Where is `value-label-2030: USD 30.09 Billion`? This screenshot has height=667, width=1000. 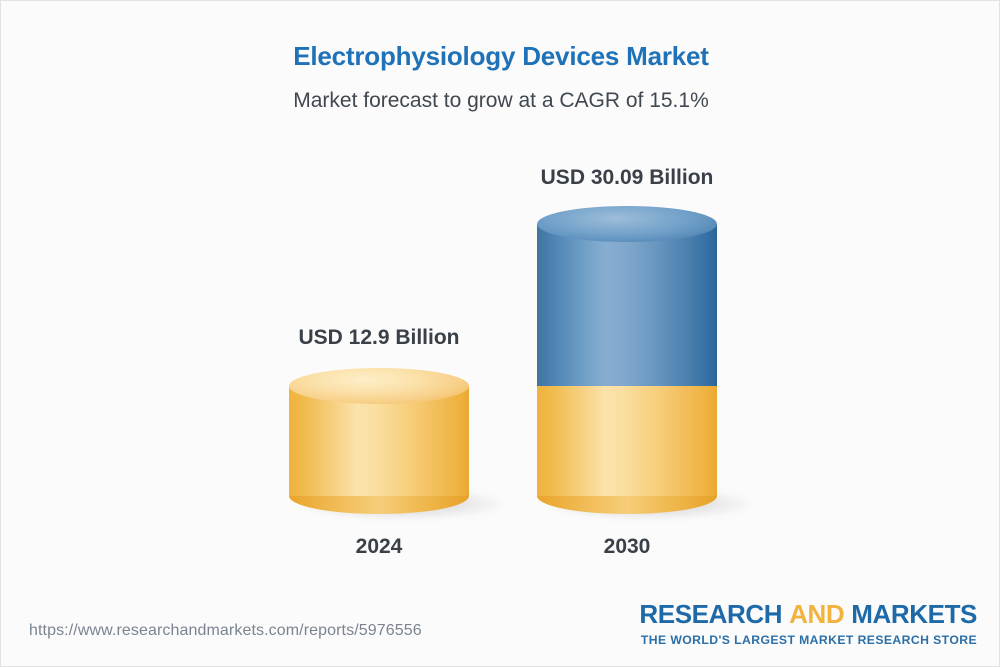 value-label-2030: USD 30.09 Billion is located at coordinates (627, 177).